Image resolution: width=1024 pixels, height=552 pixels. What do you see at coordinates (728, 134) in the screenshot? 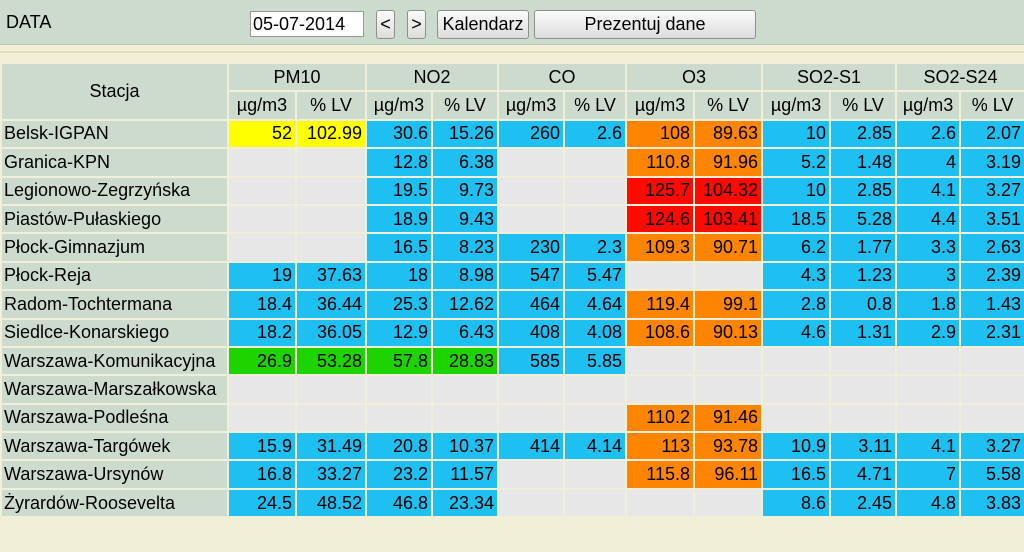
I see `measurement-cell: 89.63` at bounding box center [728, 134].